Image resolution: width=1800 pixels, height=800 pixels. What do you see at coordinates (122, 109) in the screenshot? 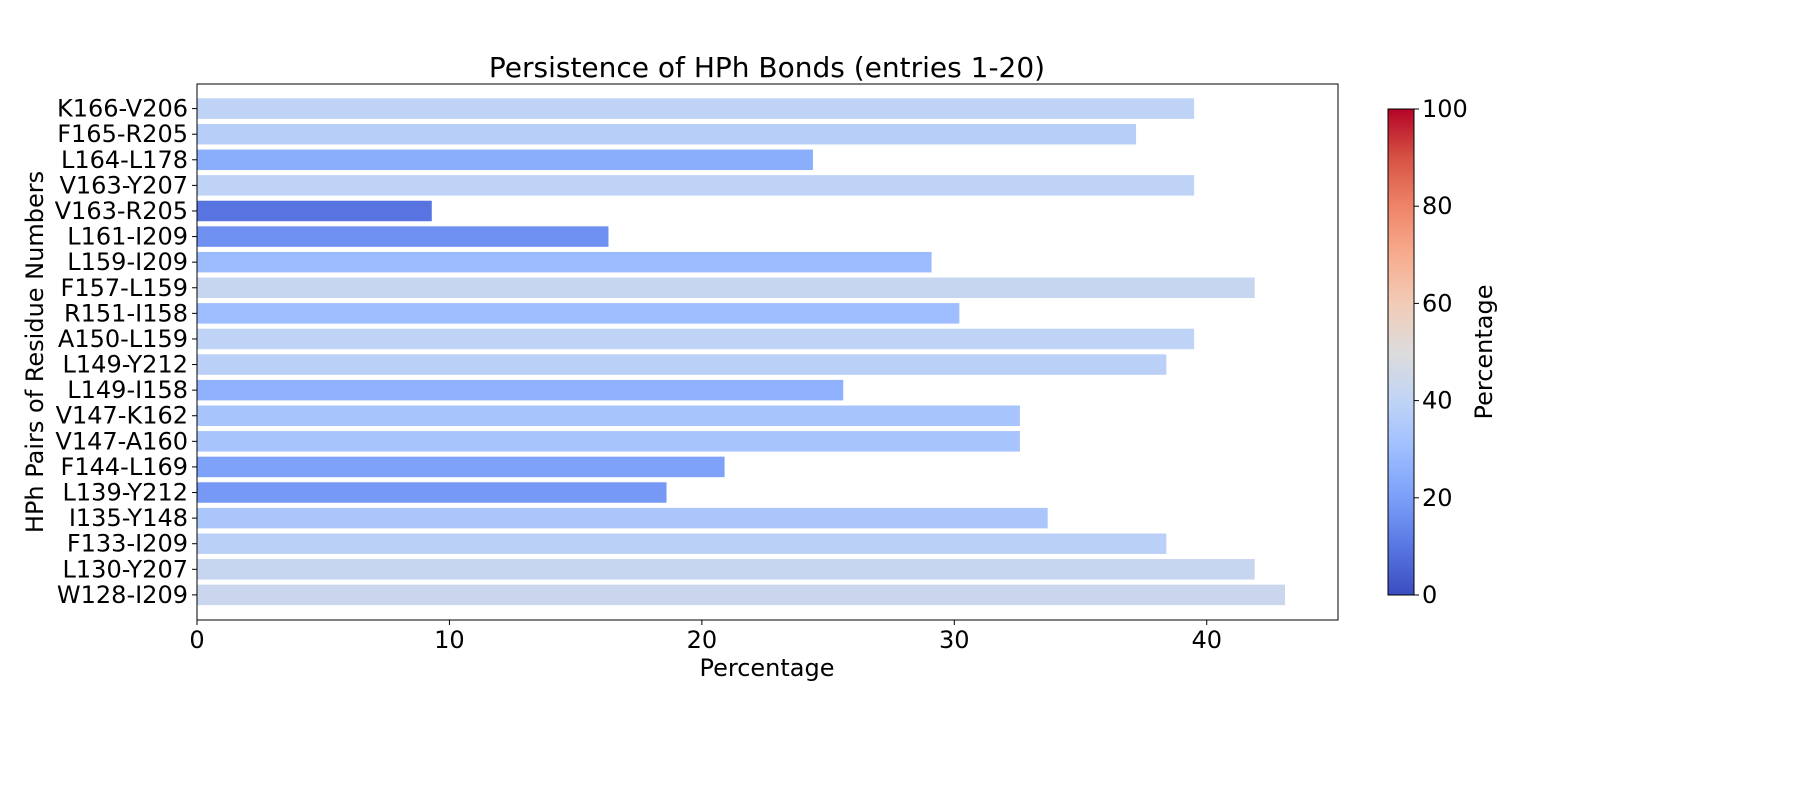
I see `y-tick-label: K166-V206` at bounding box center [122, 109].